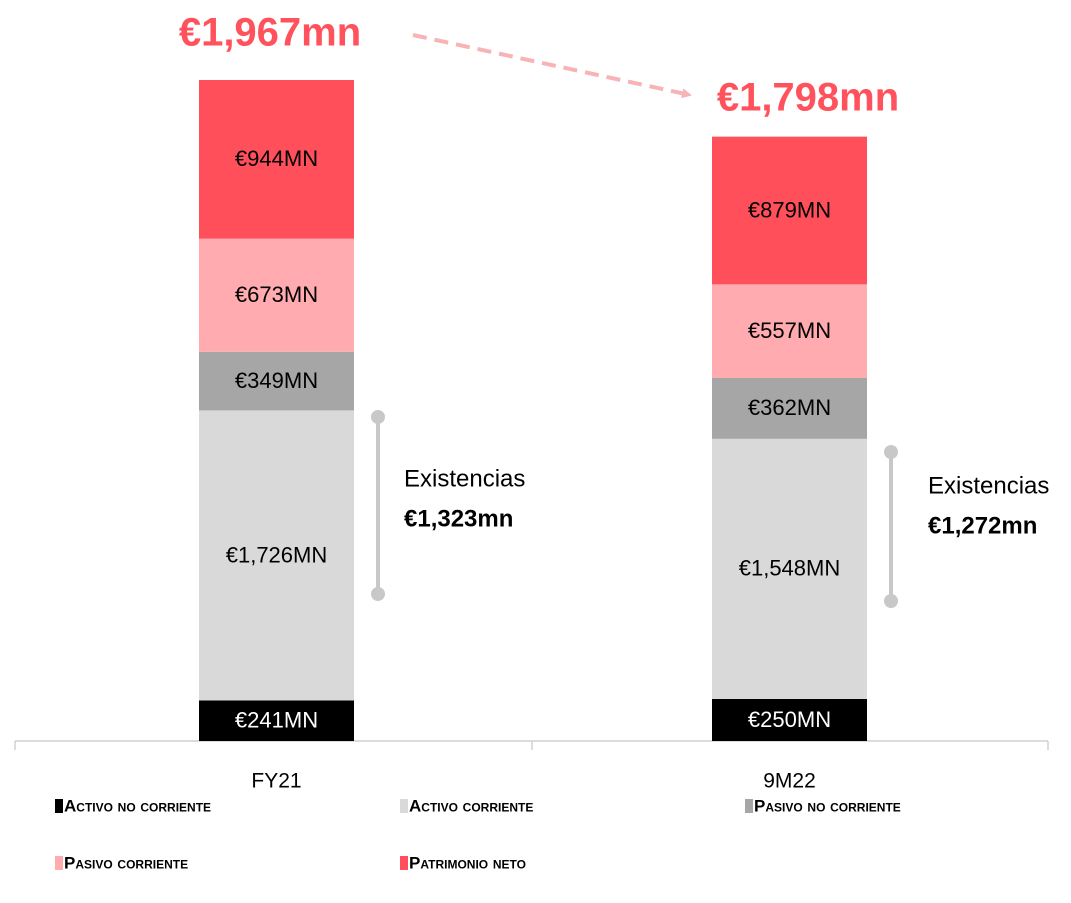 The image size is (1071, 903). I want to click on data-label: €349MN, so click(276, 380).